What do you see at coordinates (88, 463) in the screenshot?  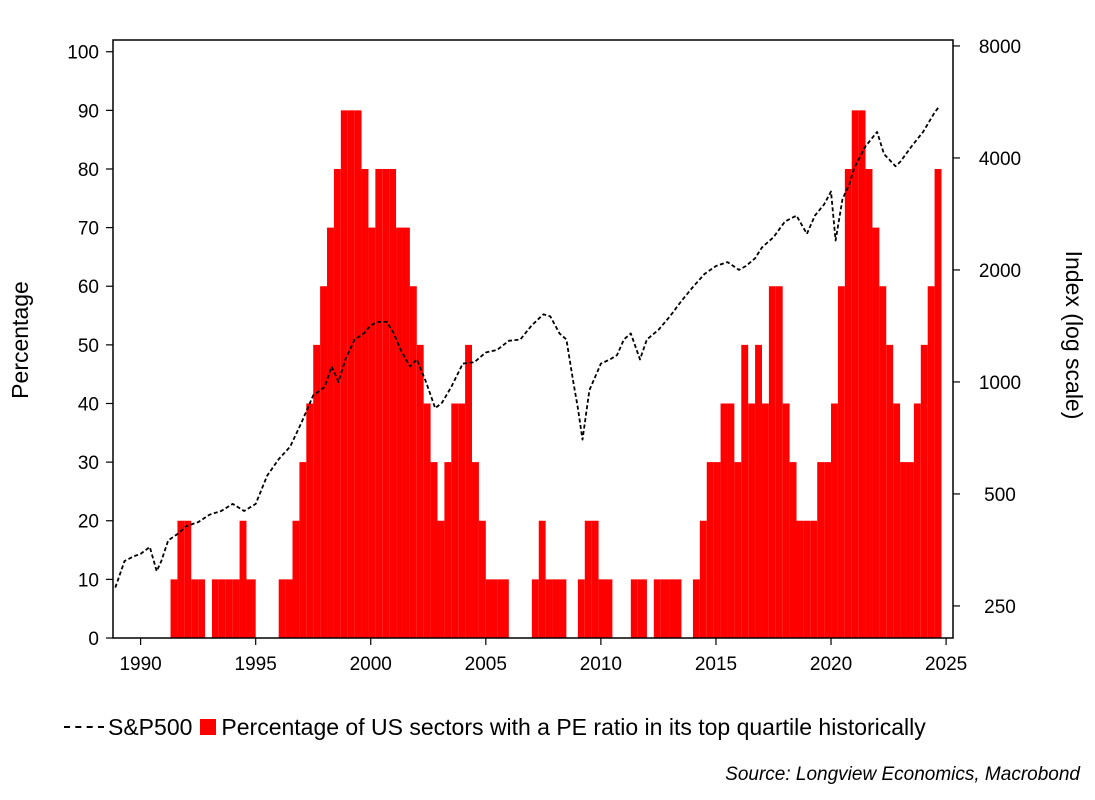 I see `y-tick-label: 30` at bounding box center [88, 463].